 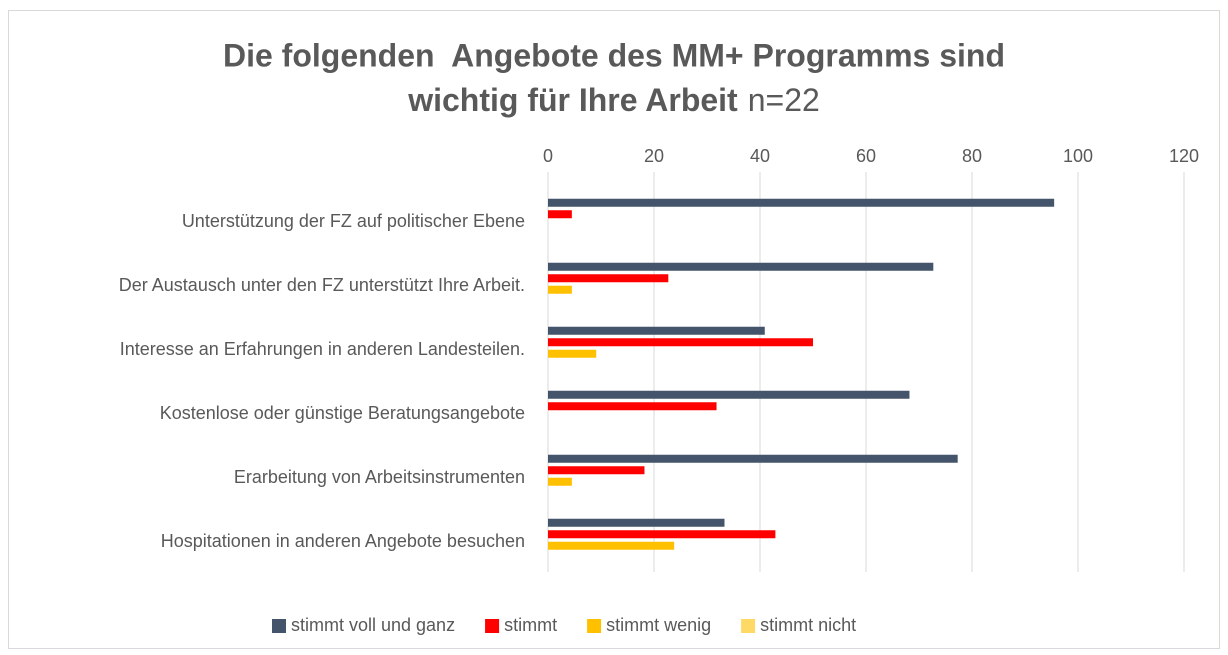 What do you see at coordinates (548, 156) in the screenshot?
I see `x-tick-label: 0` at bounding box center [548, 156].